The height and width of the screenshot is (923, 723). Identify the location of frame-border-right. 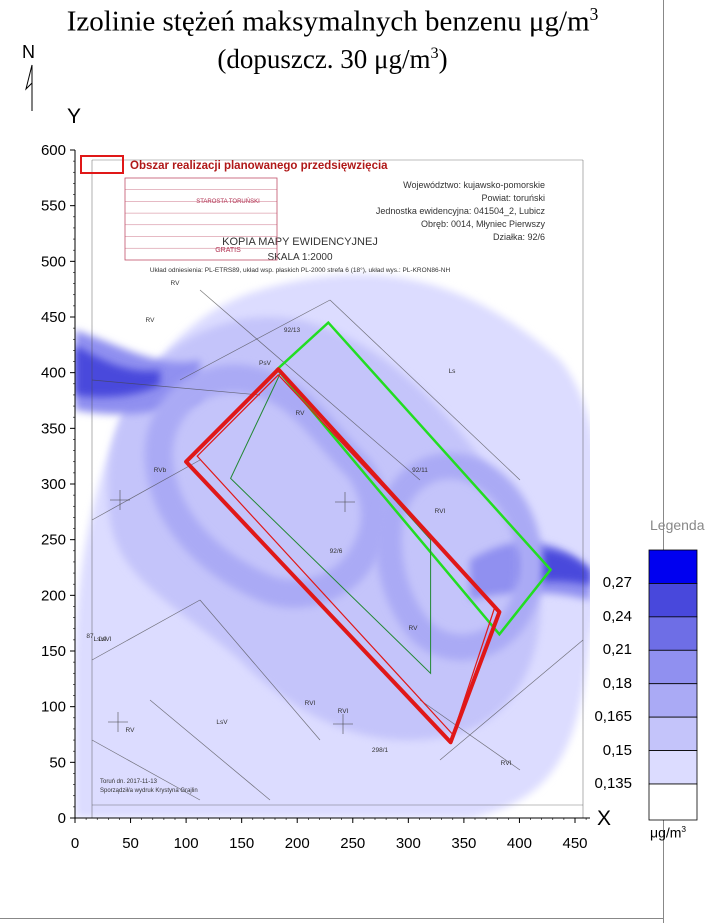
(663, 461).